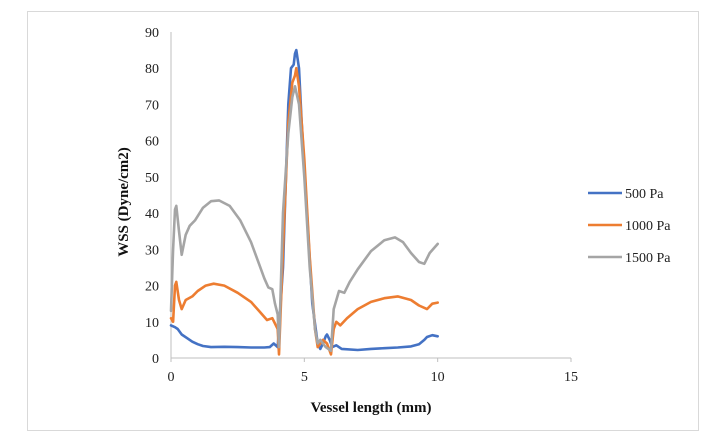  What do you see at coordinates (438, 377) in the screenshot?
I see `x-tick-label: 10` at bounding box center [438, 377].